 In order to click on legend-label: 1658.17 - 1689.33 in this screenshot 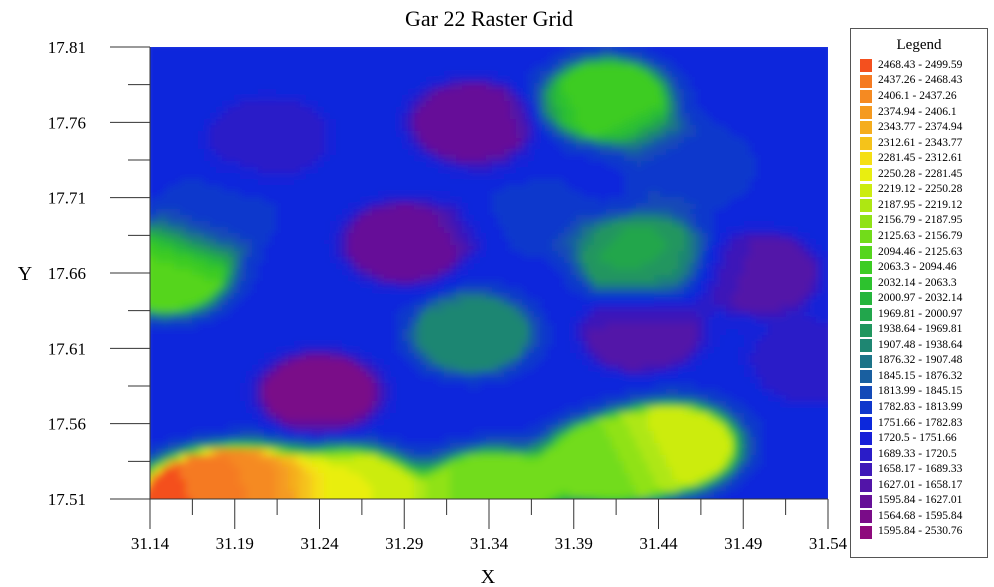, I will do `click(920, 469)`.